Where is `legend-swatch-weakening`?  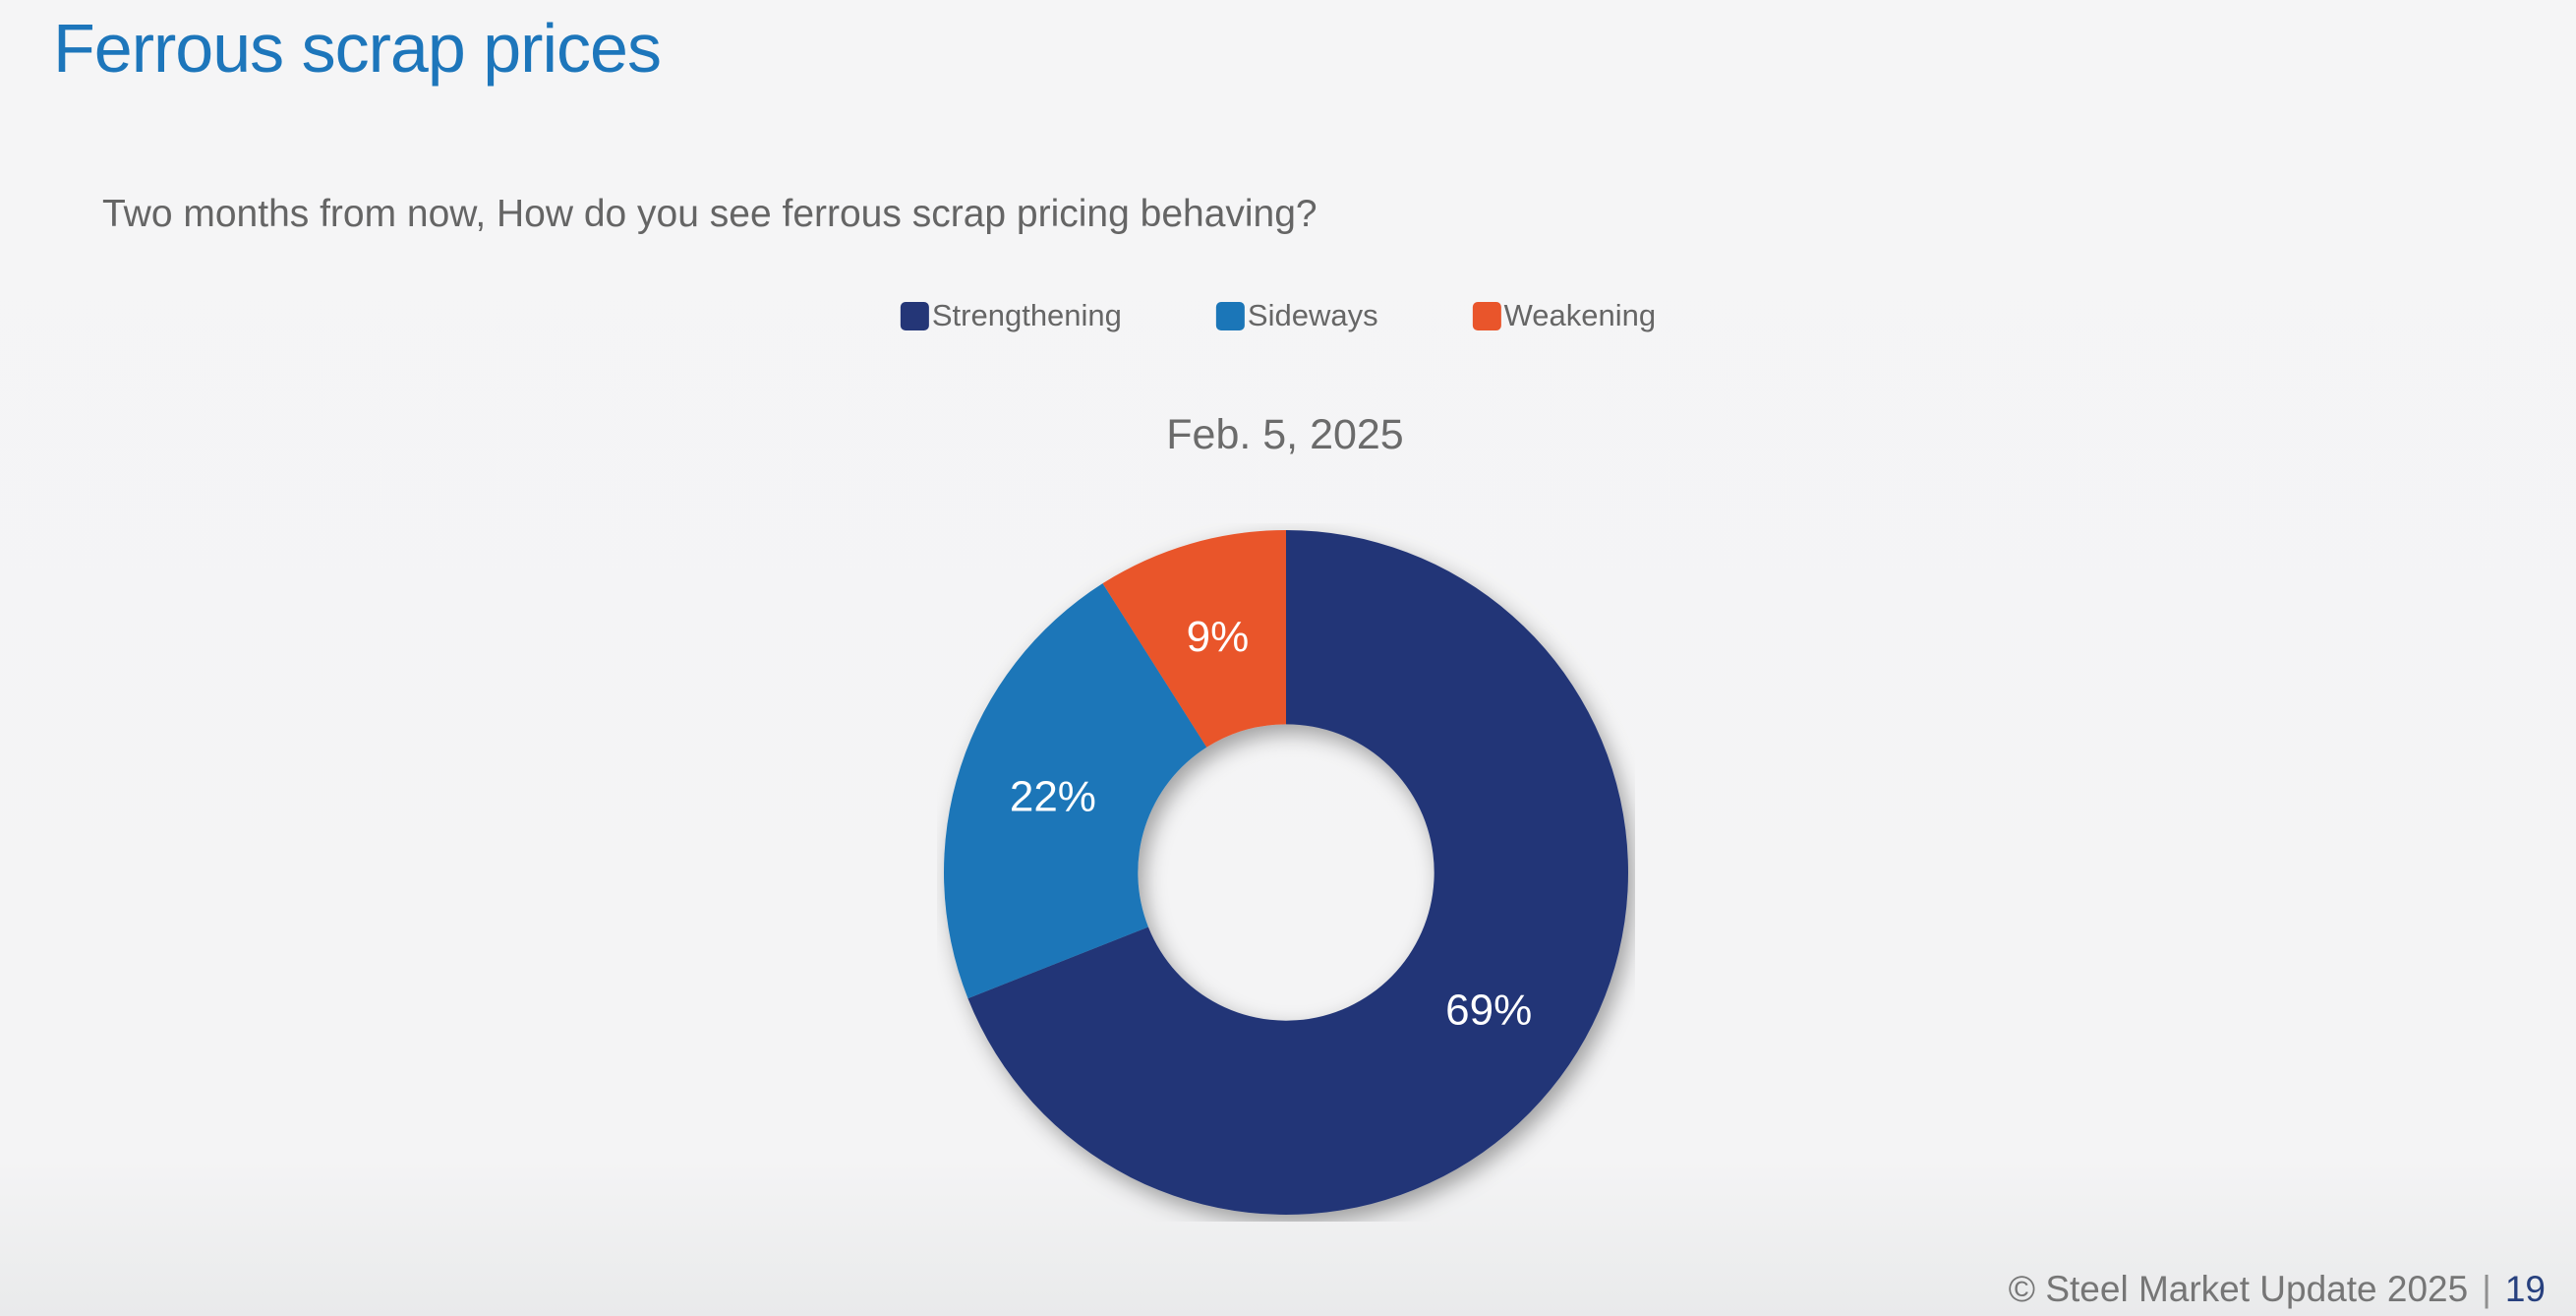
legend-swatch-weakening is located at coordinates (1486, 315).